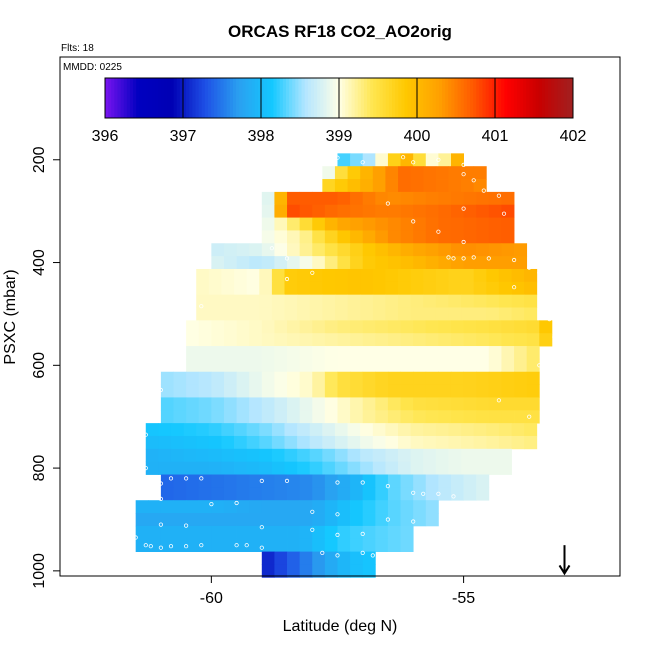  Describe the element at coordinates (495, 136) in the screenshot. I see `colorbar-tick-label: 401` at that location.